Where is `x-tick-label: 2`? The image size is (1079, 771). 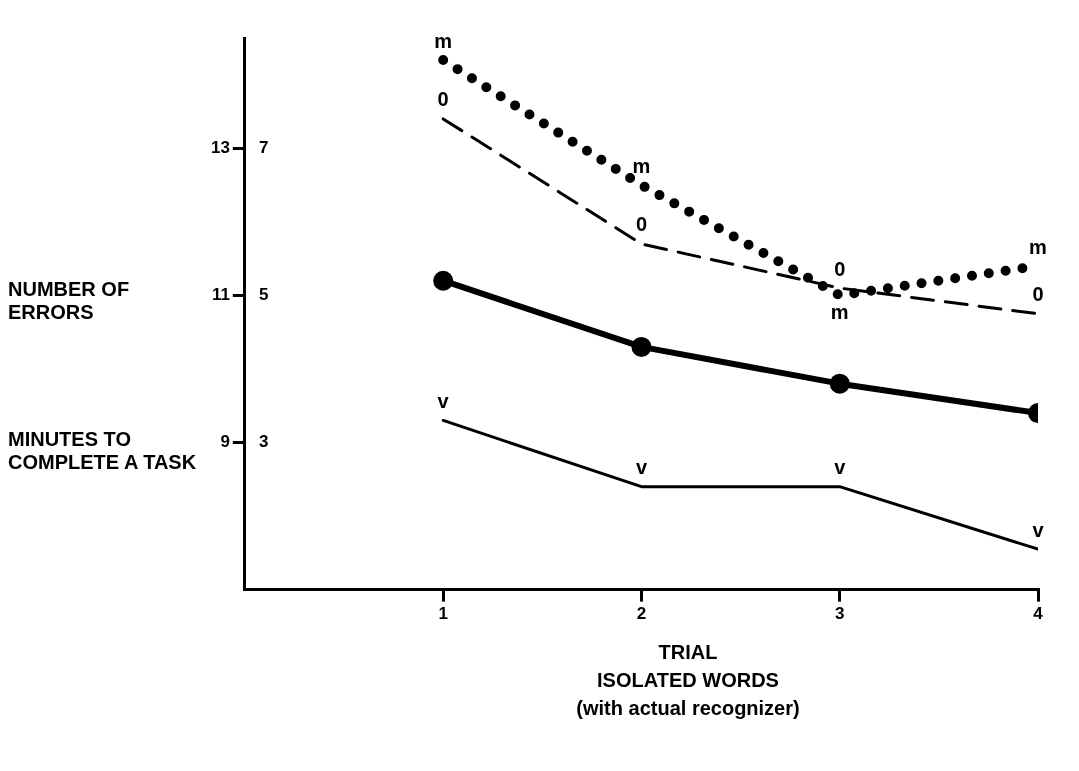
x-tick-label: 2 is located at coordinates (641, 614).